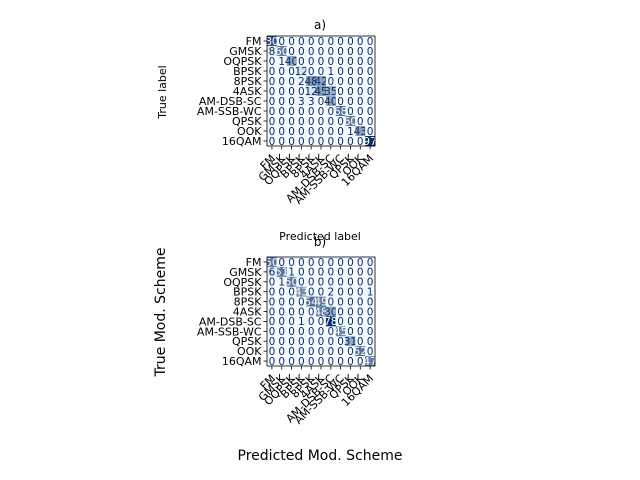 The image size is (640, 480). I want to click on heat-value-a-10-5: 0, so click(321, 142).